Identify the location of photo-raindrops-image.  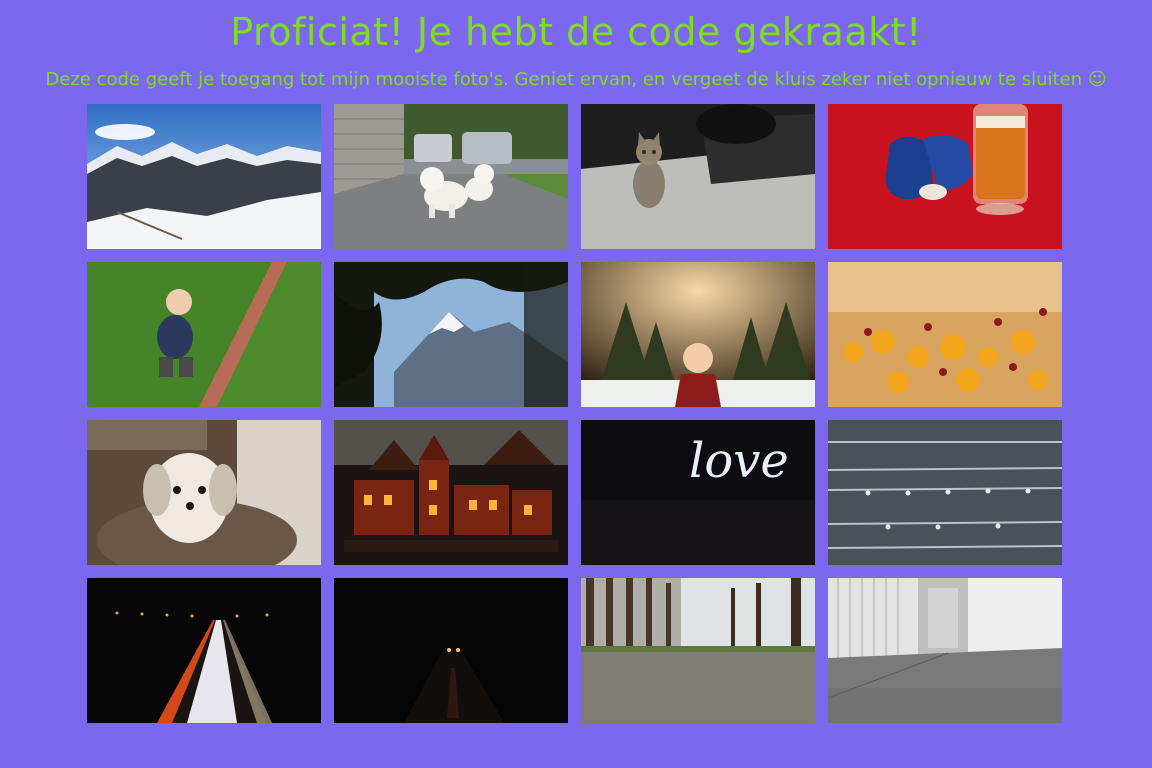
(945, 492).